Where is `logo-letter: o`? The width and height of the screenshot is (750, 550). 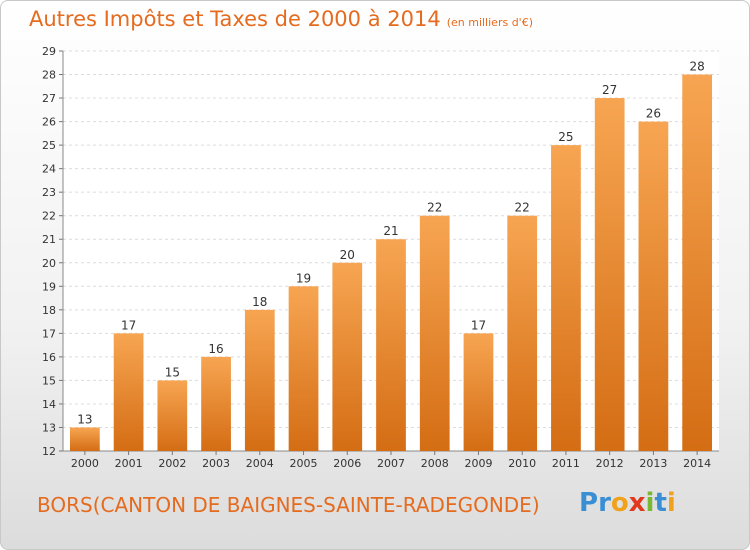 logo-letter: o is located at coordinates (619, 503).